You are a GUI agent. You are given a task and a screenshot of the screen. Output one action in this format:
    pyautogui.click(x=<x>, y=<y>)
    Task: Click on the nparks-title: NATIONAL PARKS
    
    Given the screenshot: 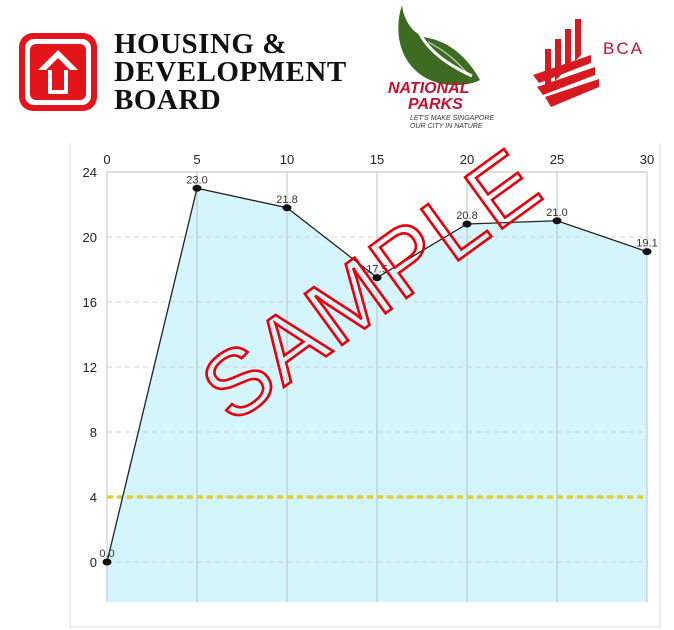 What is the action you would take?
    pyautogui.click(x=428, y=97)
    